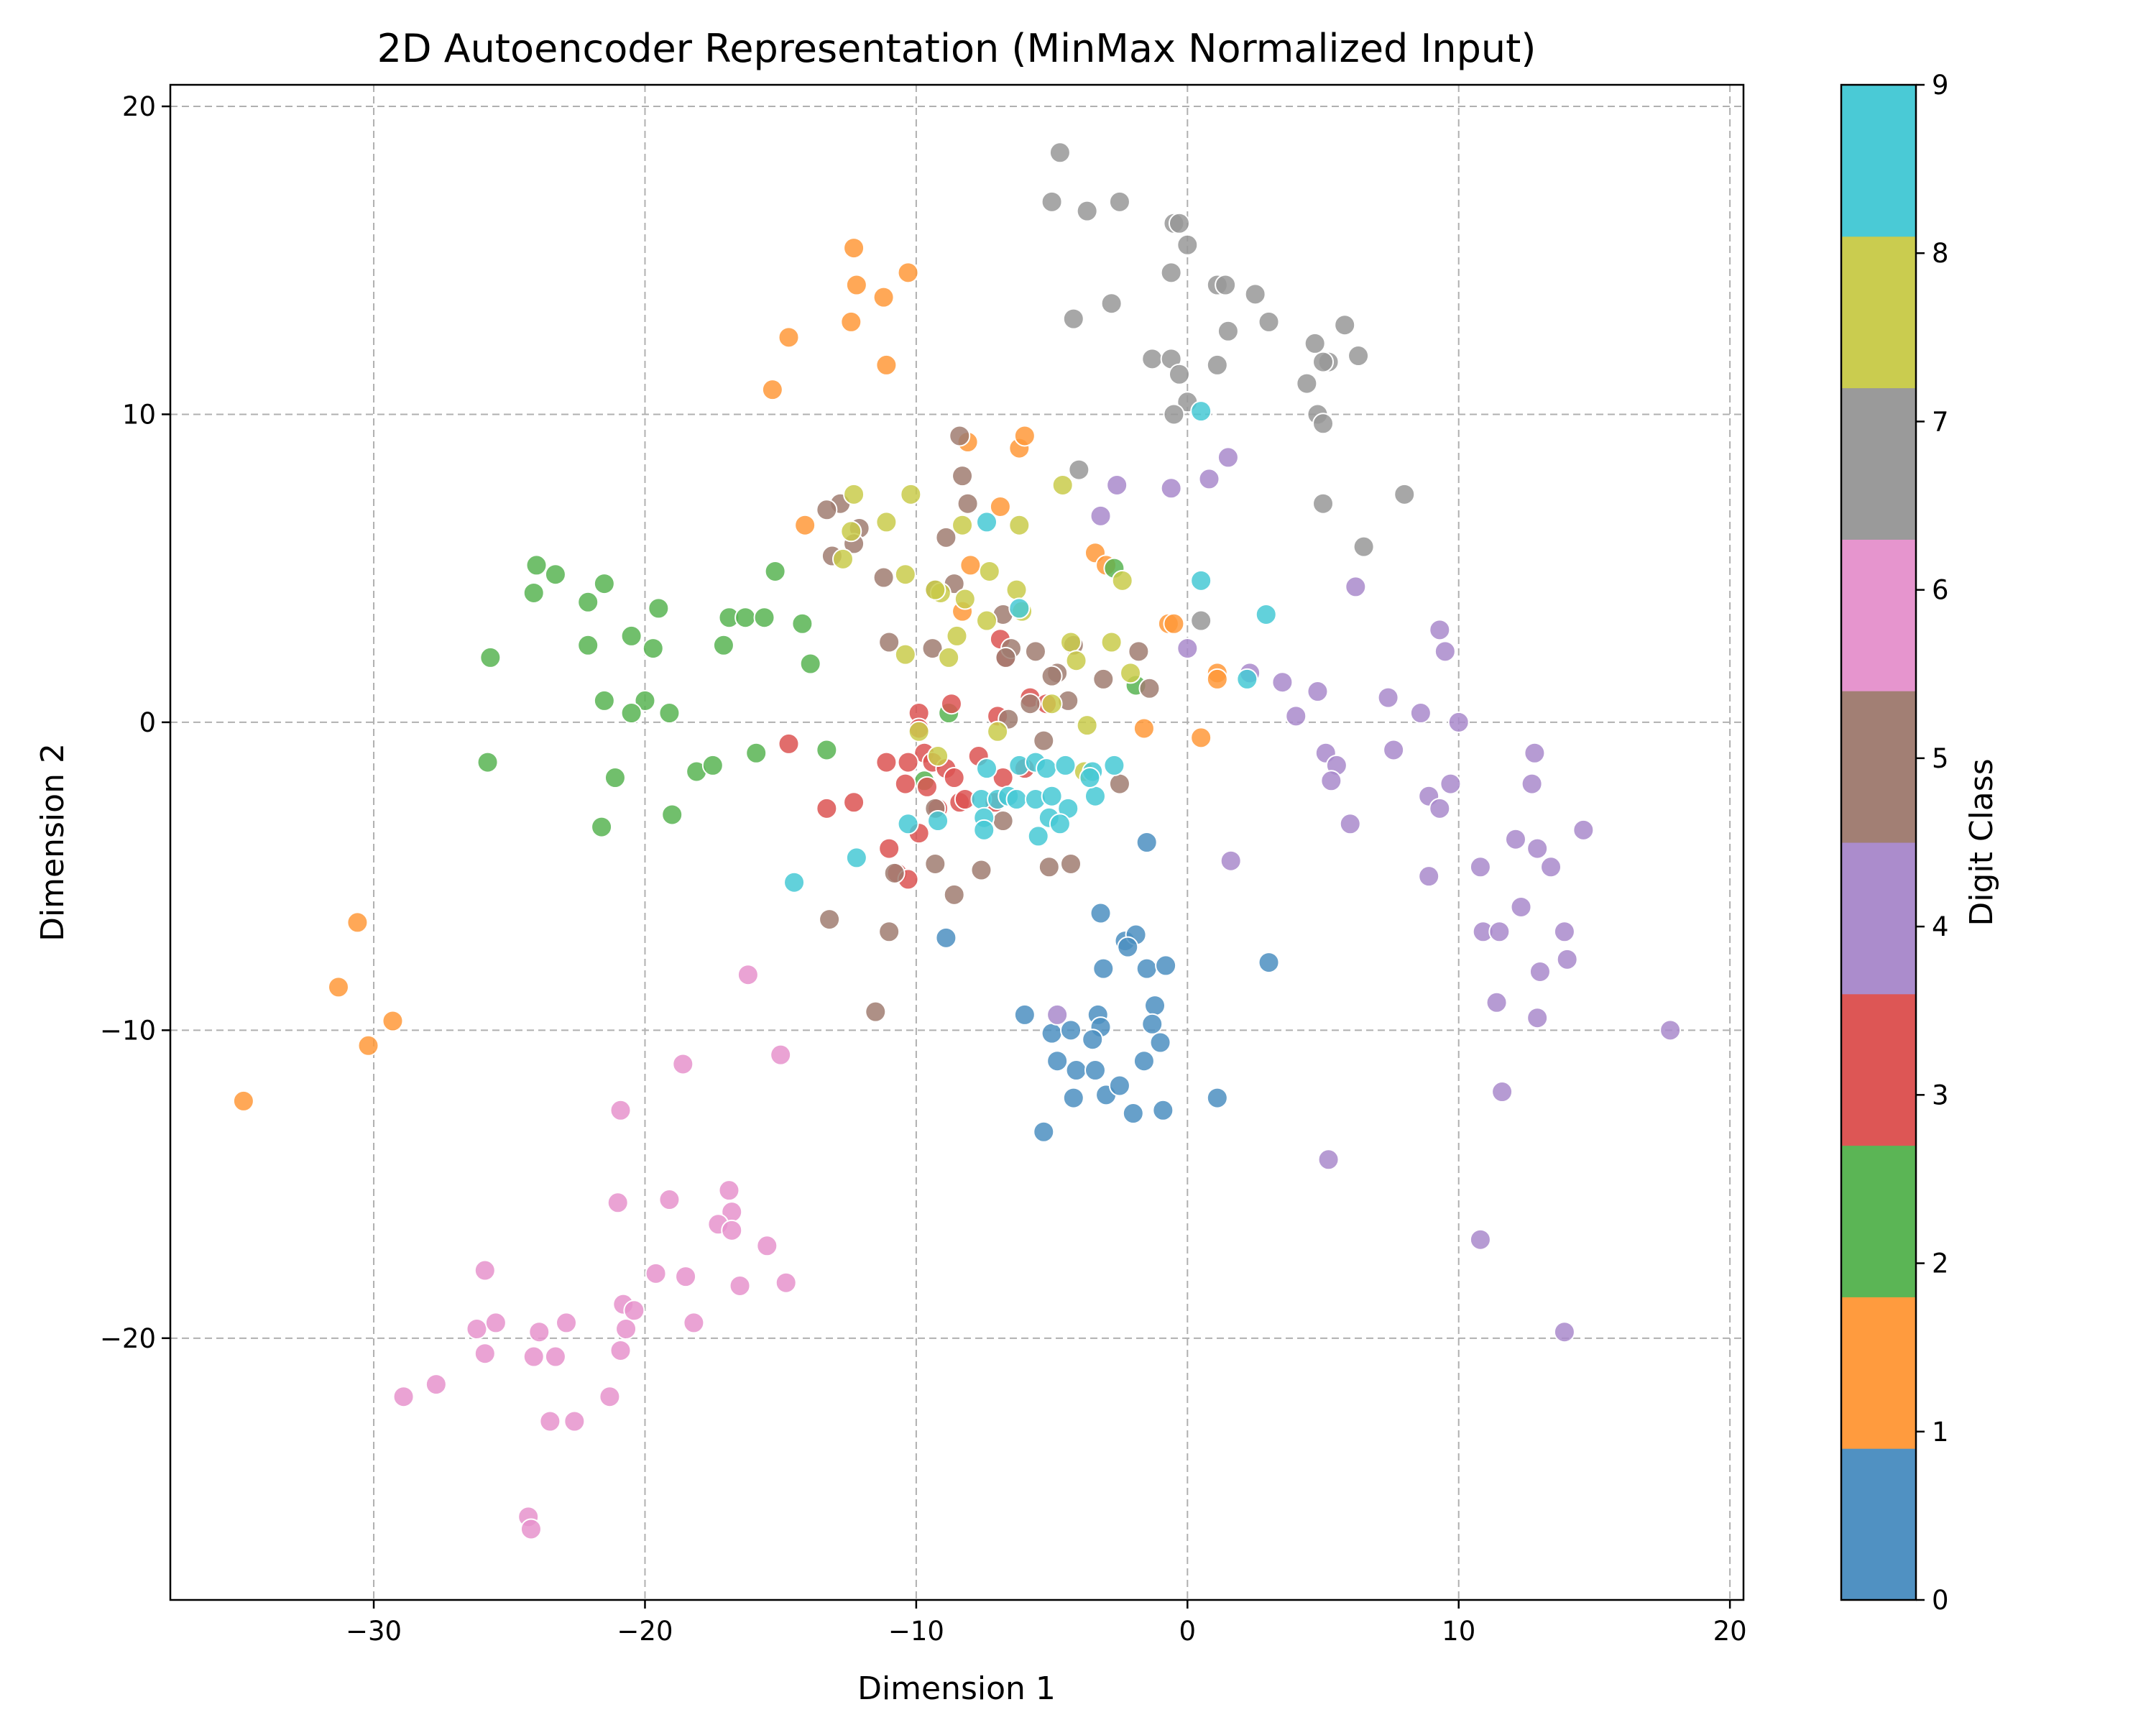 The image size is (2156, 1725). I want to click on colorbar-tick-label: 9, so click(1940, 85).